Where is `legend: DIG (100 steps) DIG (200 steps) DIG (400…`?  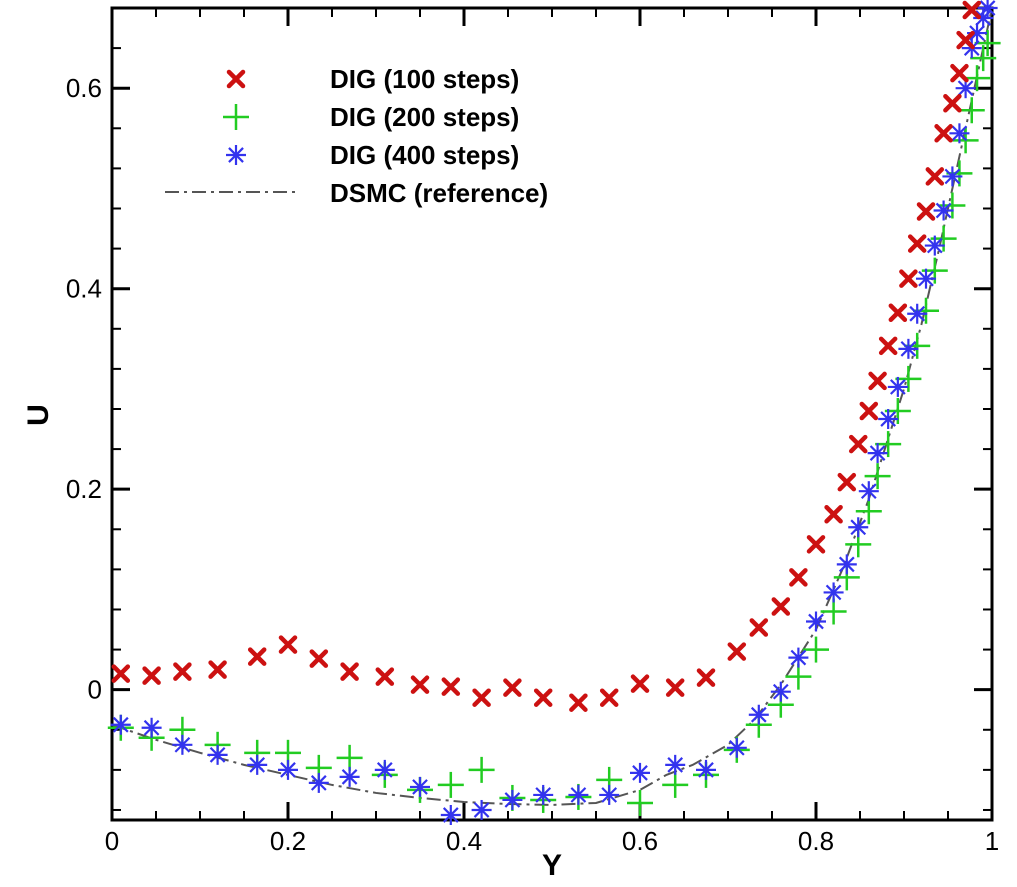 legend: DIG (100 steps) DIG (200 steps) DIG (400… is located at coordinates (356, 136).